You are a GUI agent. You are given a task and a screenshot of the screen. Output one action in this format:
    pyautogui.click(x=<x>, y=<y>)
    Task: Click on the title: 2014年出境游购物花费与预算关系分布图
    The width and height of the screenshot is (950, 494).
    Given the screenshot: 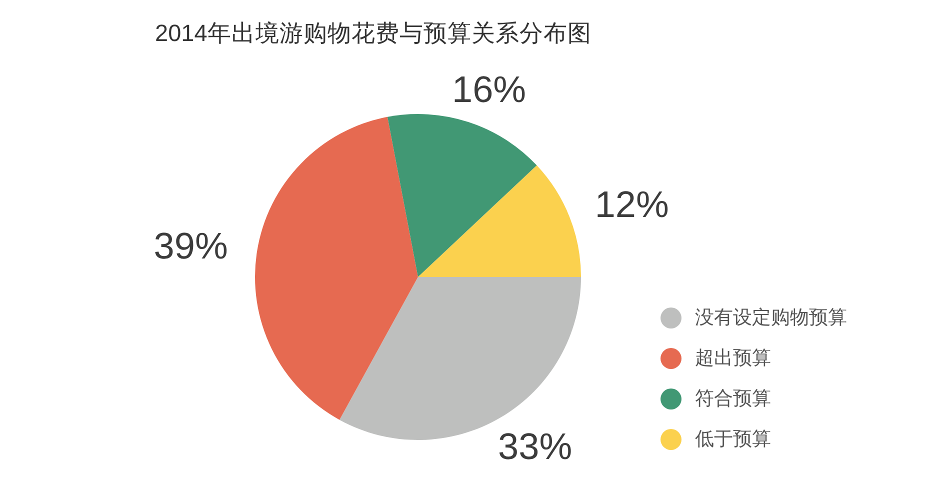 What is the action you would take?
    pyautogui.click(x=373, y=33)
    